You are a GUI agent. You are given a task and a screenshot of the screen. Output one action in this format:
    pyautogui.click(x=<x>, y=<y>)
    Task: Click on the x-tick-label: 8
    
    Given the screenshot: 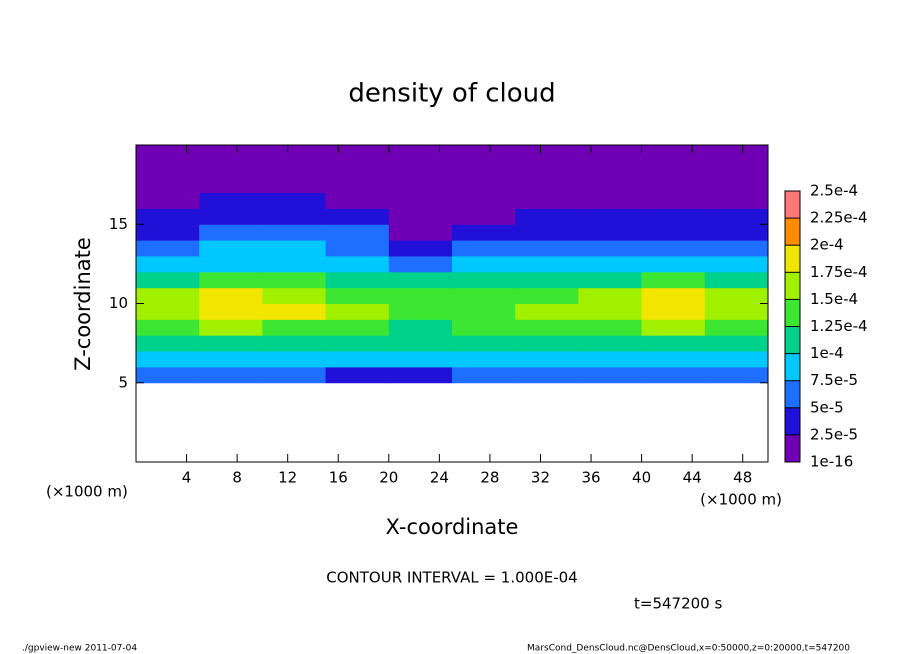 What is the action you would take?
    pyautogui.click(x=237, y=478)
    